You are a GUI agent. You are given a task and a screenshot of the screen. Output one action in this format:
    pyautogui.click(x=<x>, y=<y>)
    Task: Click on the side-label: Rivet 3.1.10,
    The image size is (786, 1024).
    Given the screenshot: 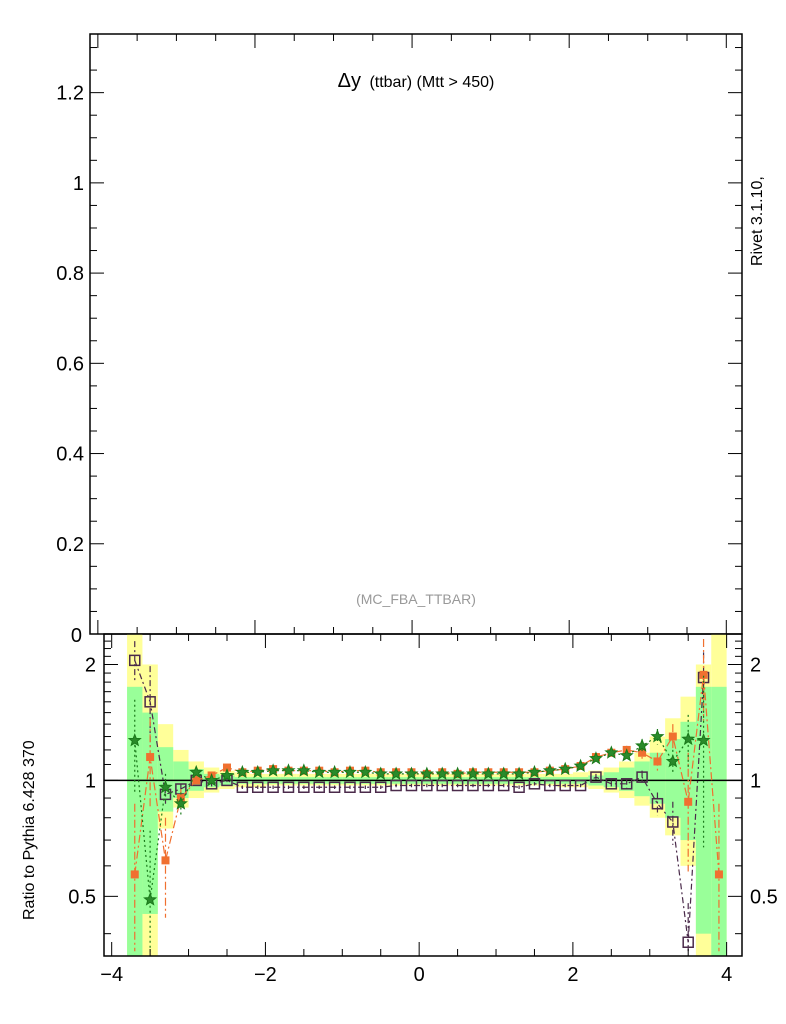 What is the action you would take?
    pyautogui.click(x=757, y=221)
    